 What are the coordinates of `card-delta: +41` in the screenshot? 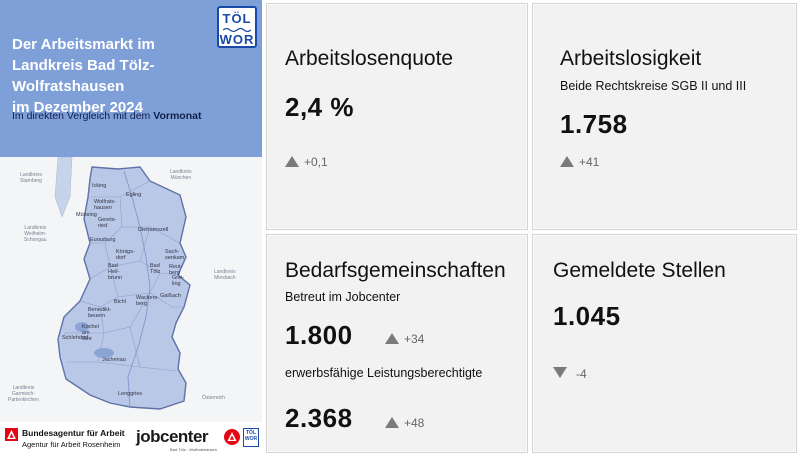 It's located at (579, 162).